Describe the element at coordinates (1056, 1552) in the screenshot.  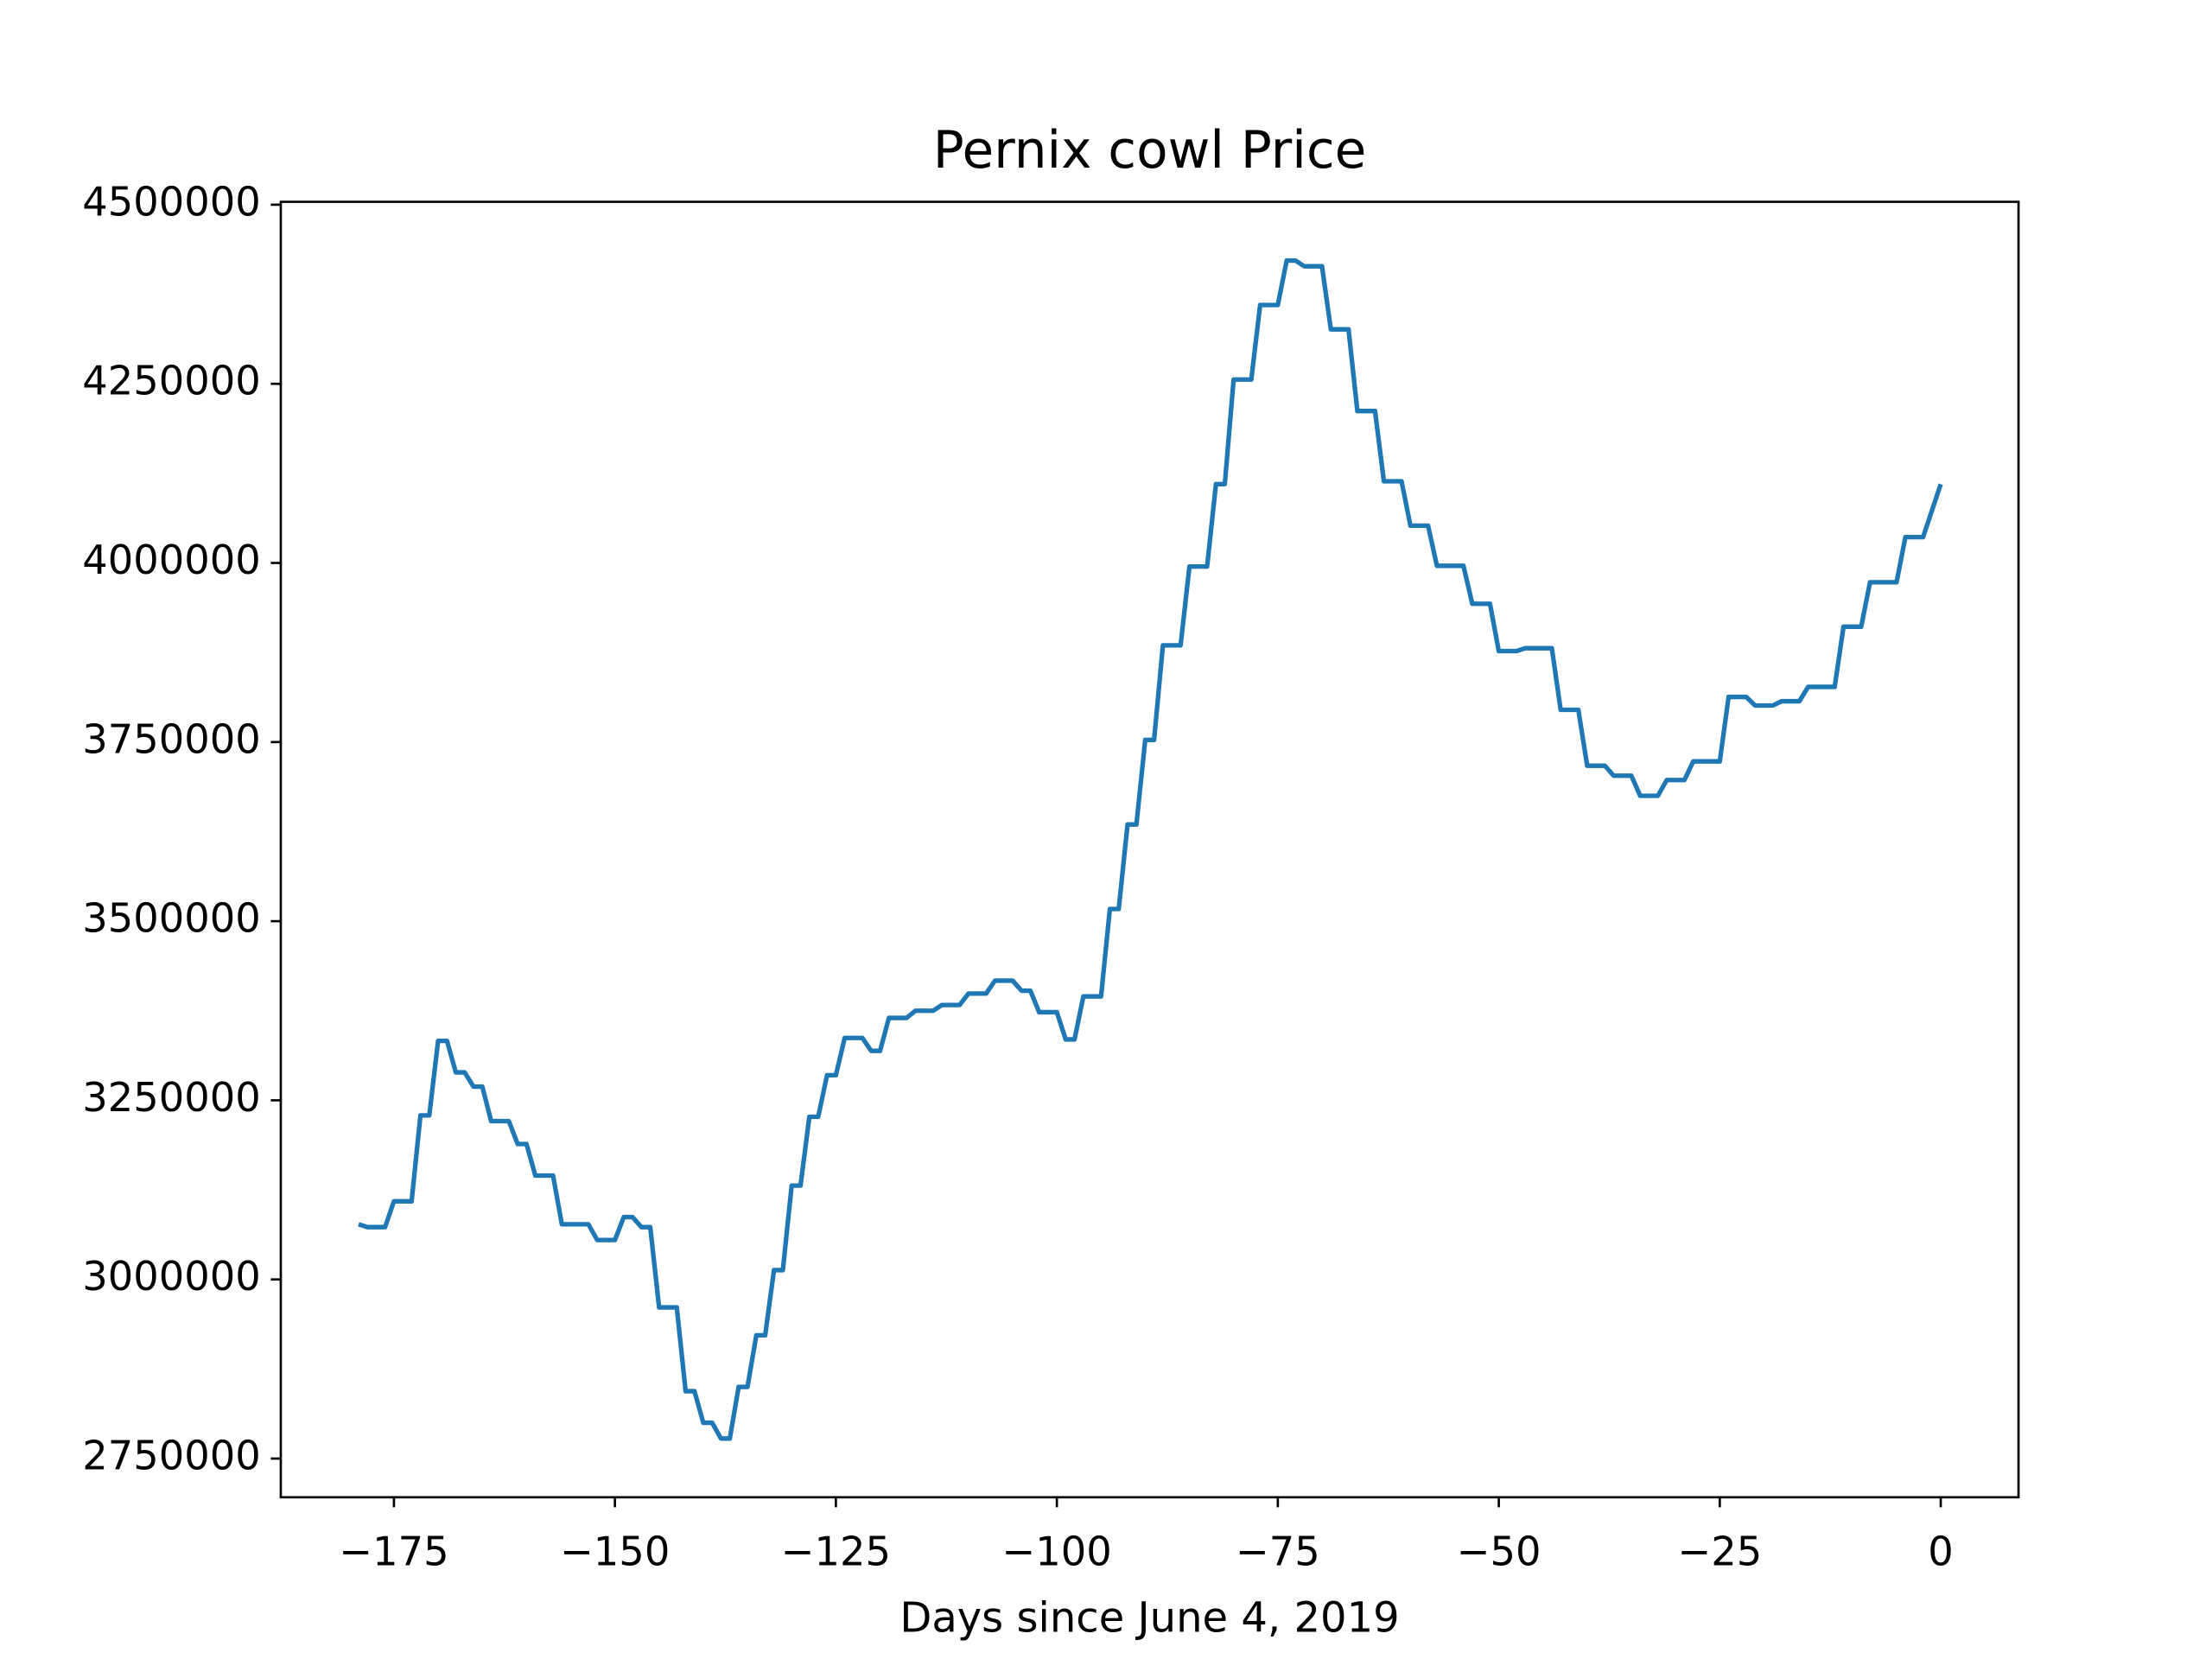
I see `x-tick-label: −100` at that location.